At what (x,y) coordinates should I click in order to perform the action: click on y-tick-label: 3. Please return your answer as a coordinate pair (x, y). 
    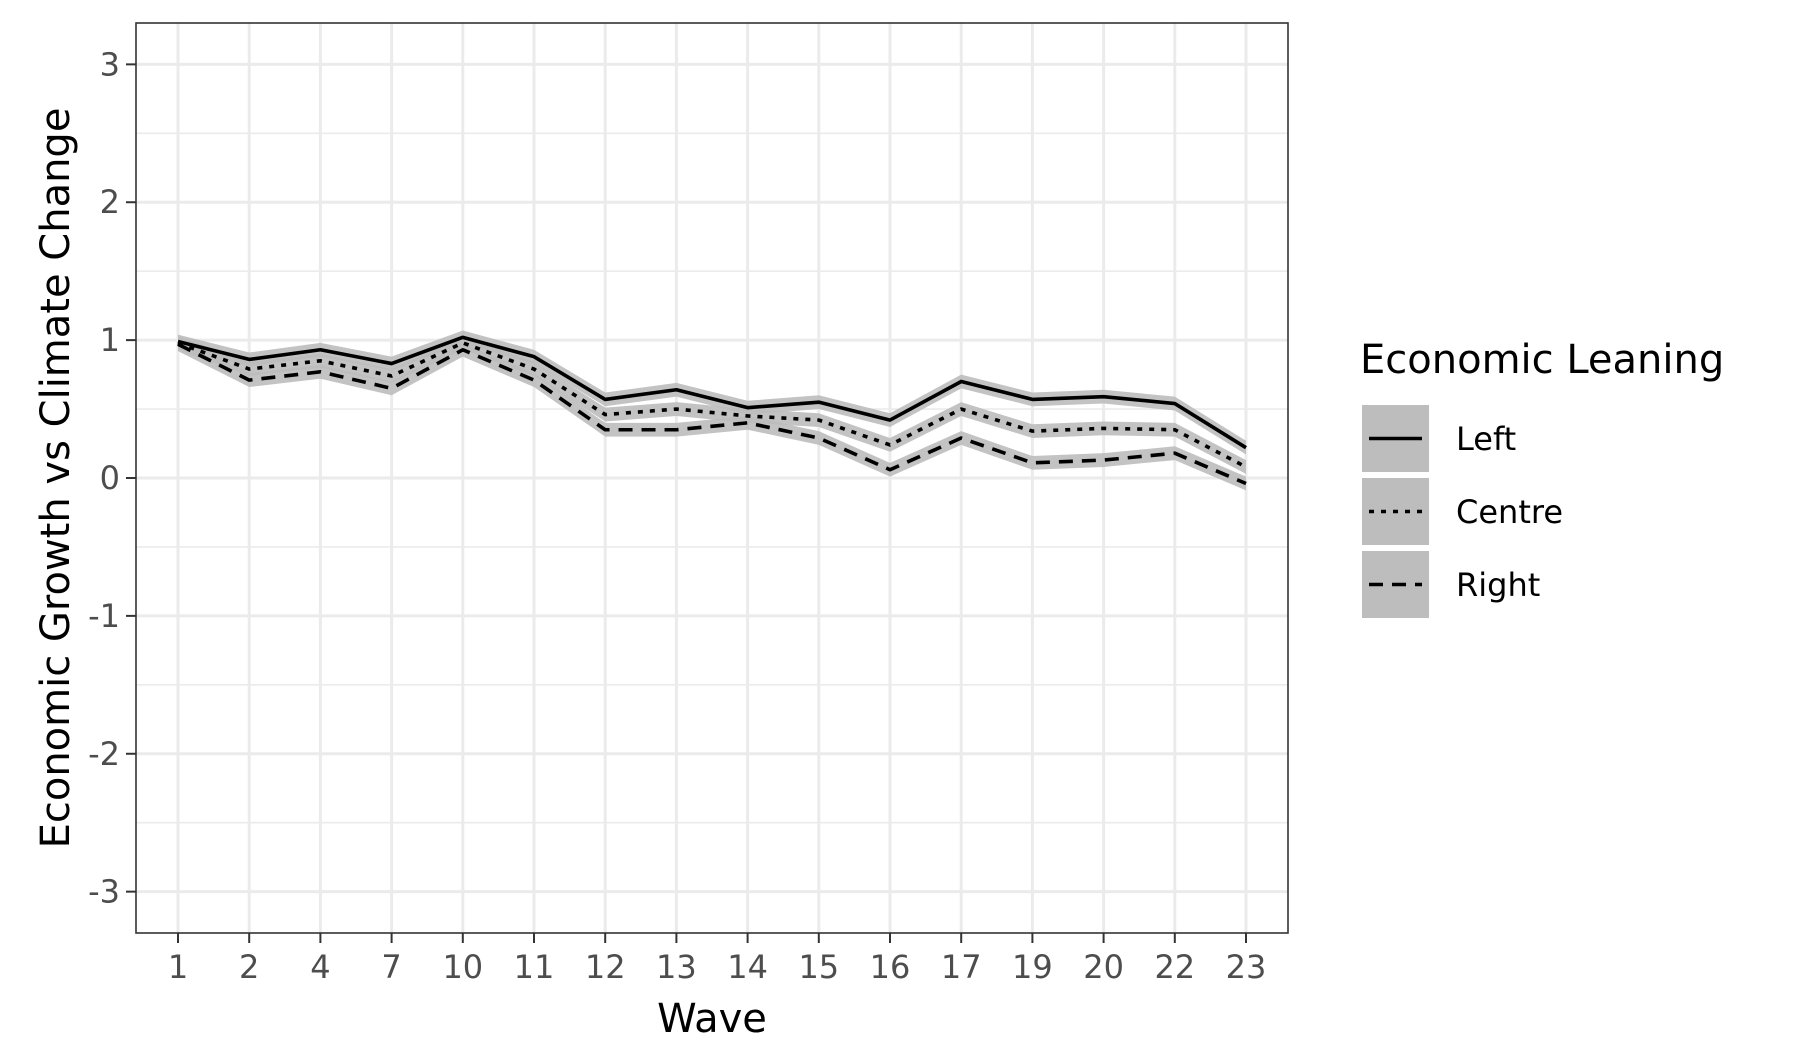
    Looking at the image, I should click on (110, 64).